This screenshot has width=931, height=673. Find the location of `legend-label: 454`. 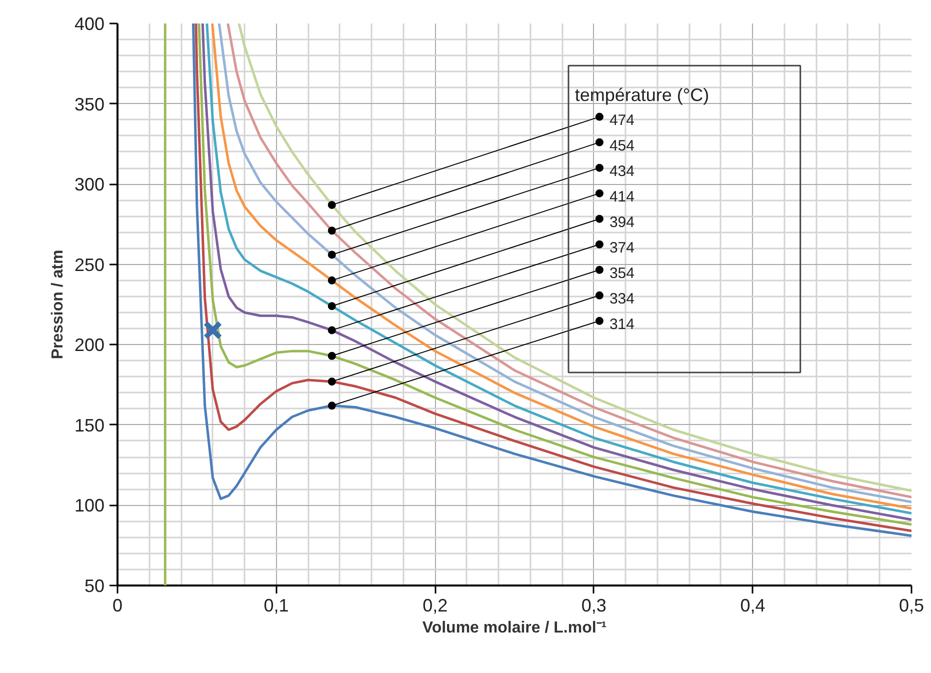

legend-label: 454 is located at coordinates (621, 145).